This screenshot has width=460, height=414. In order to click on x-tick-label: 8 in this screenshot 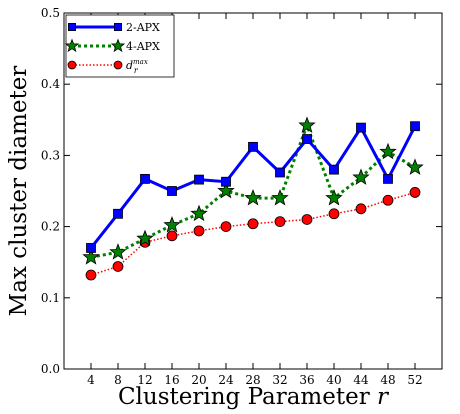, I will do `click(118, 380)`.